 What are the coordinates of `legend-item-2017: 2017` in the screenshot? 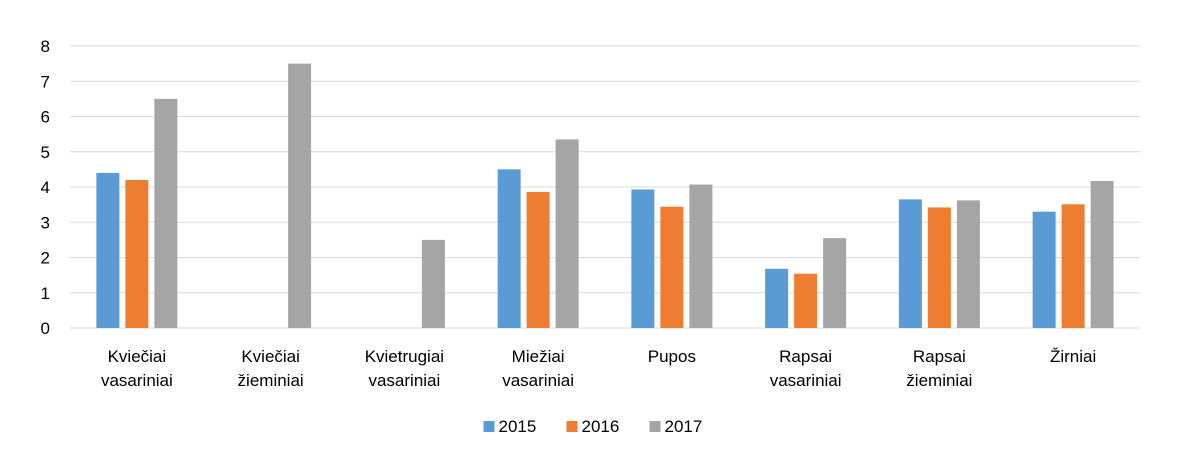 It's located at (676, 426).